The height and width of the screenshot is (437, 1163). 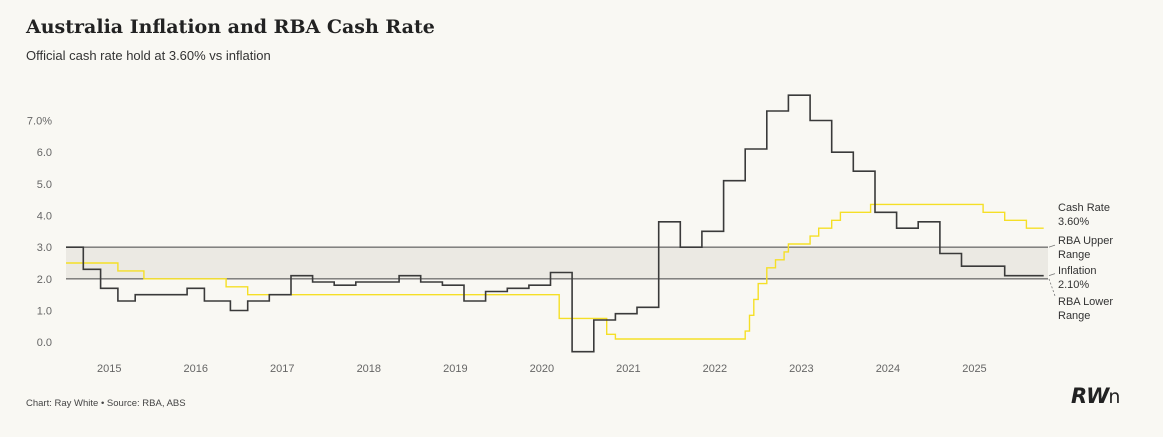 I want to click on rba-lower-range-label: RBA Lower, so click(x=1085, y=302).